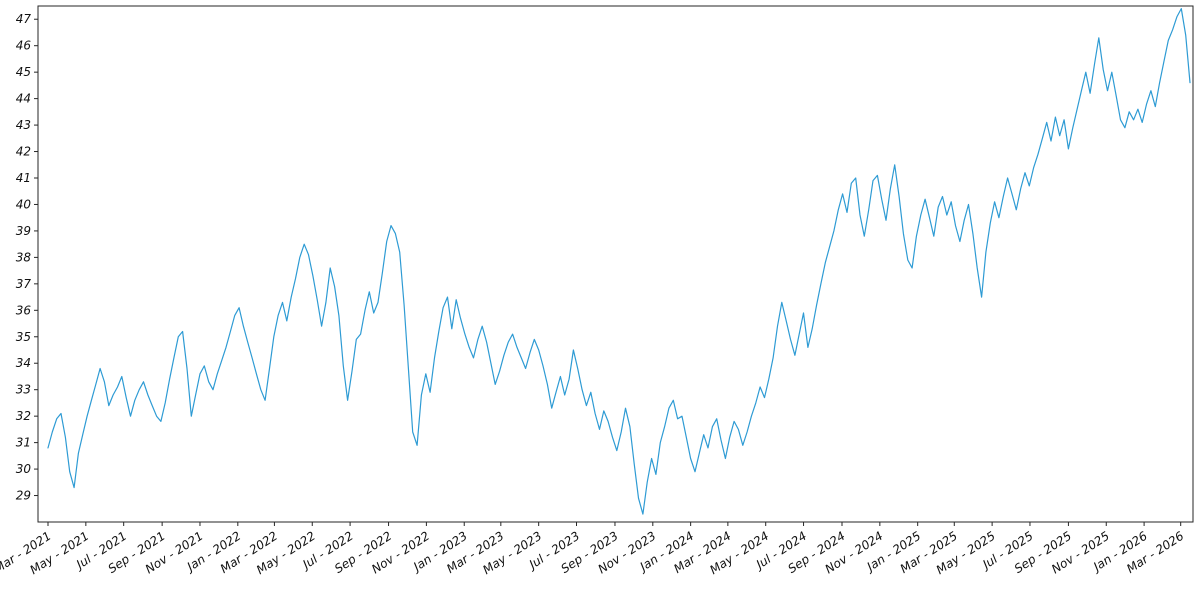 This screenshot has height=600, width=1200. I want to click on y-tick-label: 44, so click(23, 99).